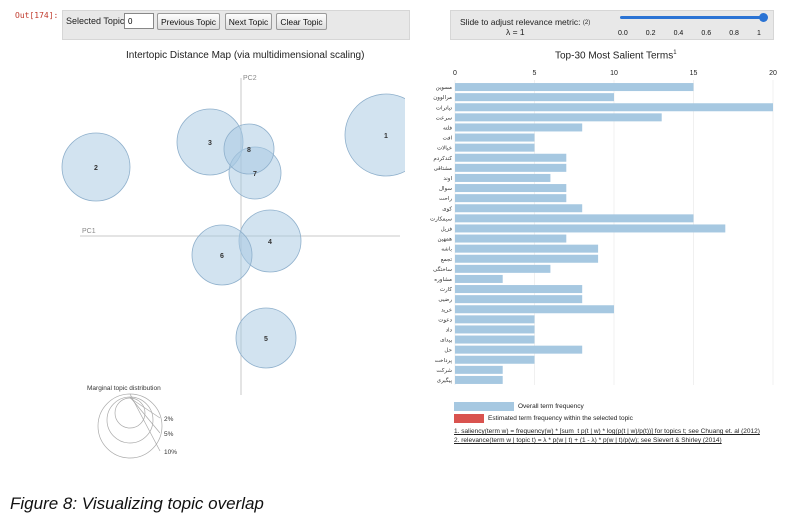 The width and height of the screenshot is (804, 522). Describe the element at coordinates (270, 242) in the screenshot. I see `topic-label-4: 4` at that location.